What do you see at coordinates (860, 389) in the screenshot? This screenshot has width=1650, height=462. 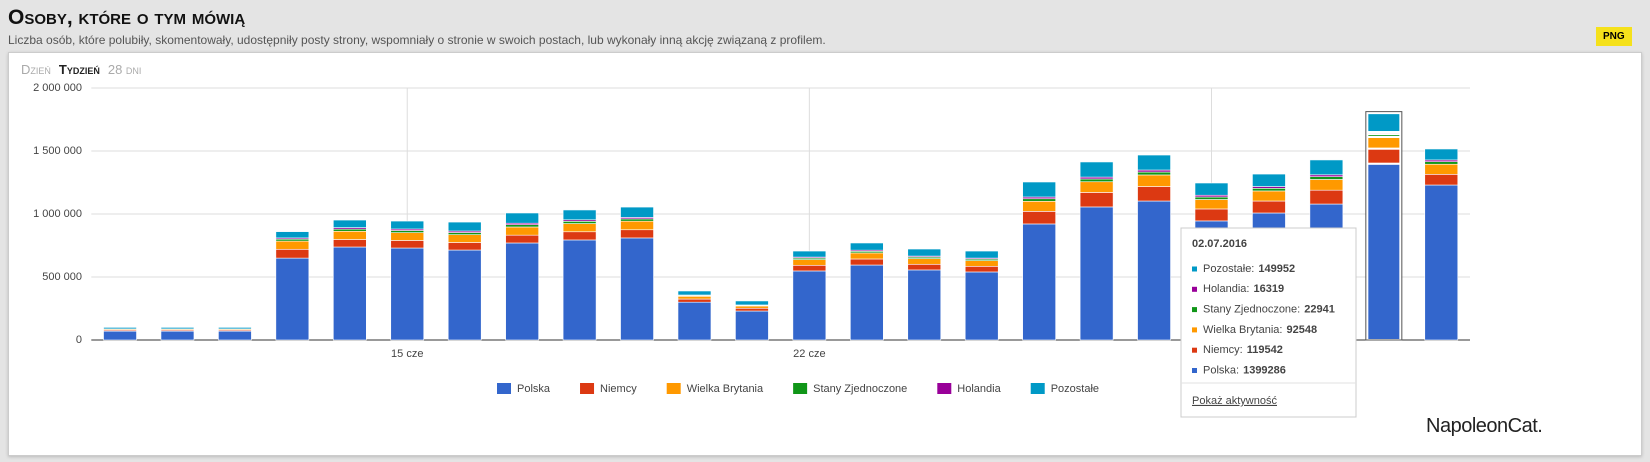 I see `legend-label: Stany Zjednoczone` at bounding box center [860, 389].